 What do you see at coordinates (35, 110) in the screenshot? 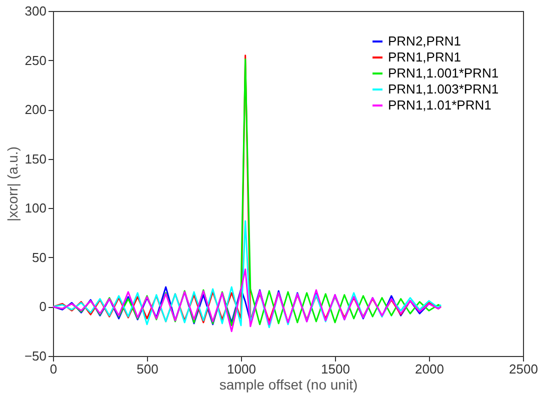
I see `y-tick-label: 200` at bounding box center [35, 110].